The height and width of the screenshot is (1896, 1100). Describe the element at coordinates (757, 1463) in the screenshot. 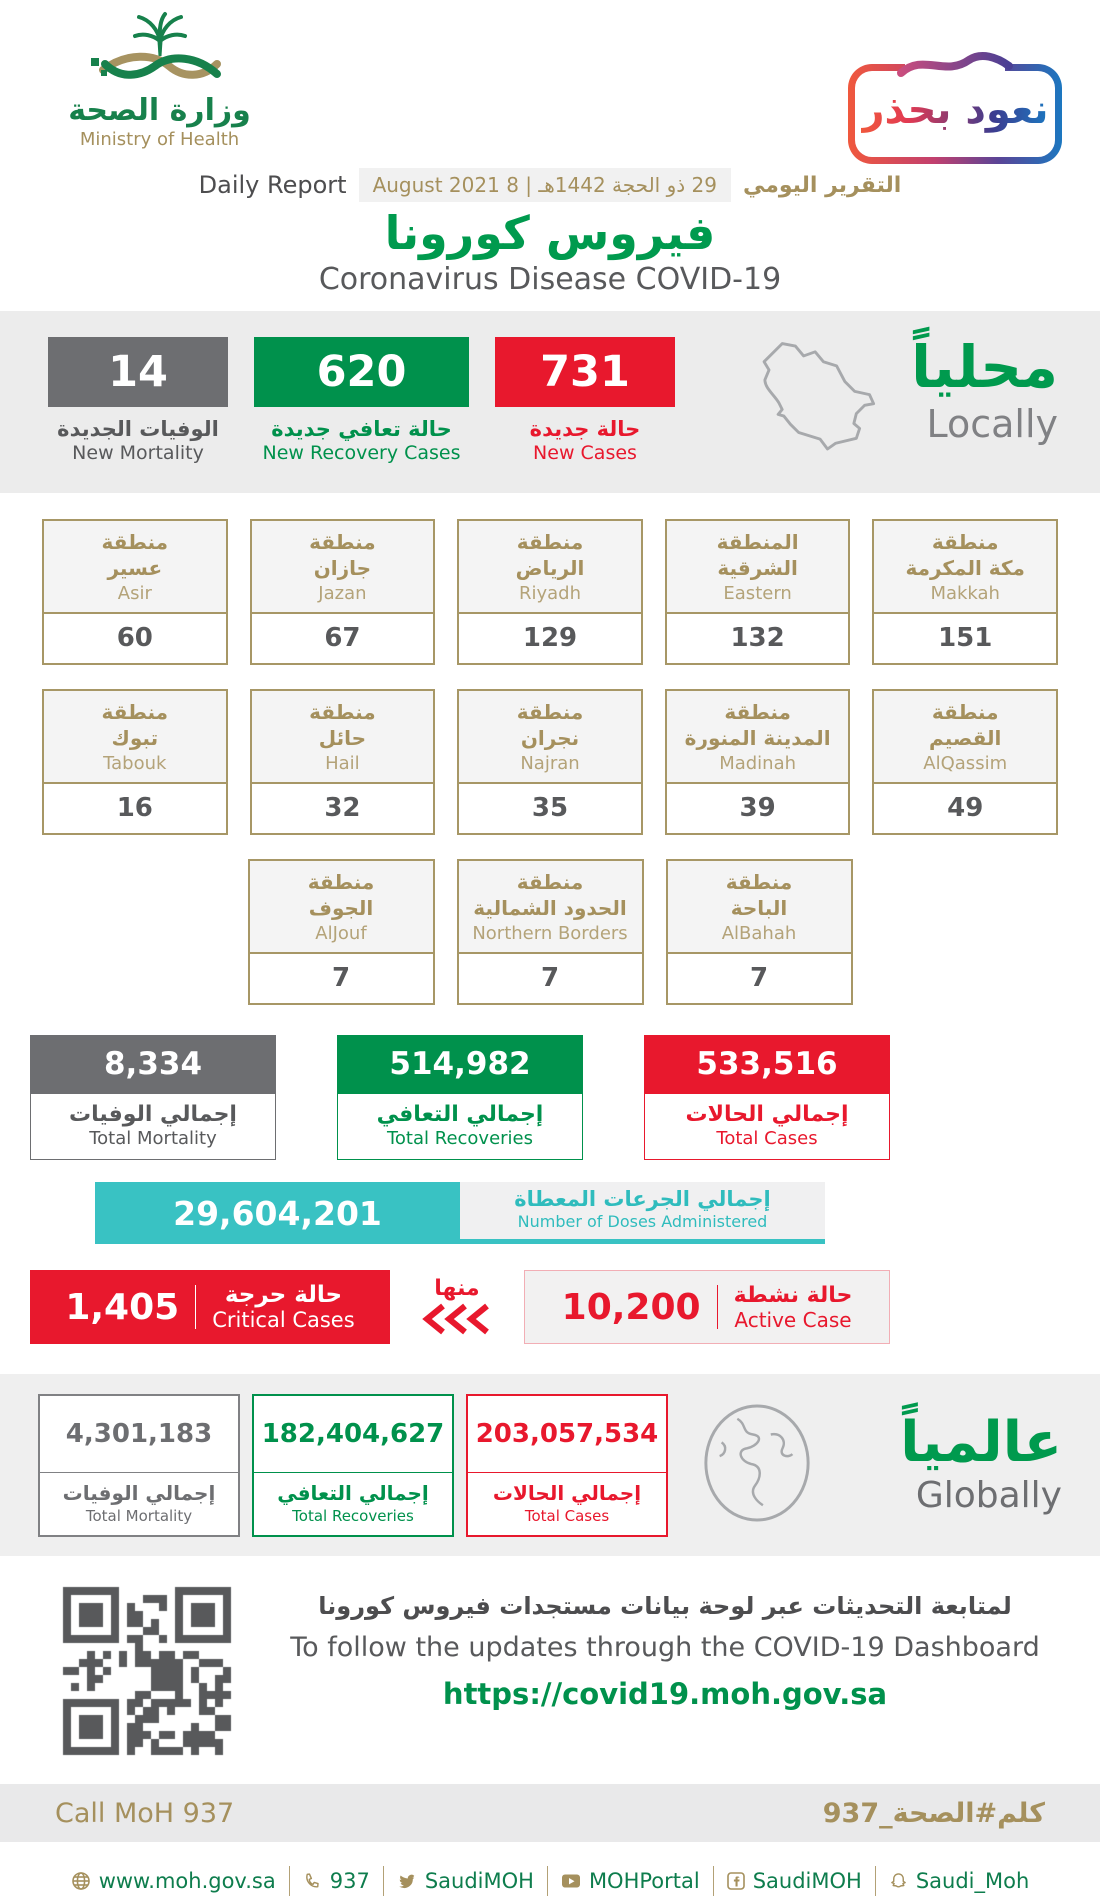

I see `globe-icon` at that location.